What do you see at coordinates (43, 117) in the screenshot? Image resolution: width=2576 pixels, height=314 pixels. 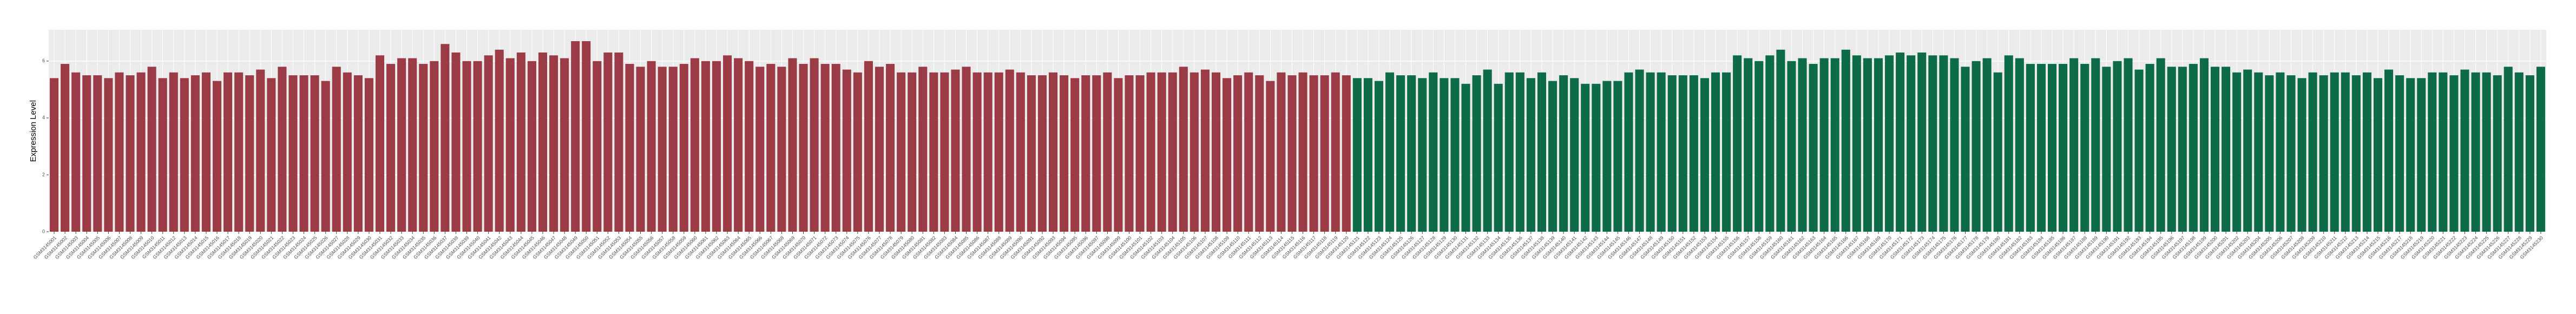 I see `y-tick-label: 4` at bounding box center [43, 117].